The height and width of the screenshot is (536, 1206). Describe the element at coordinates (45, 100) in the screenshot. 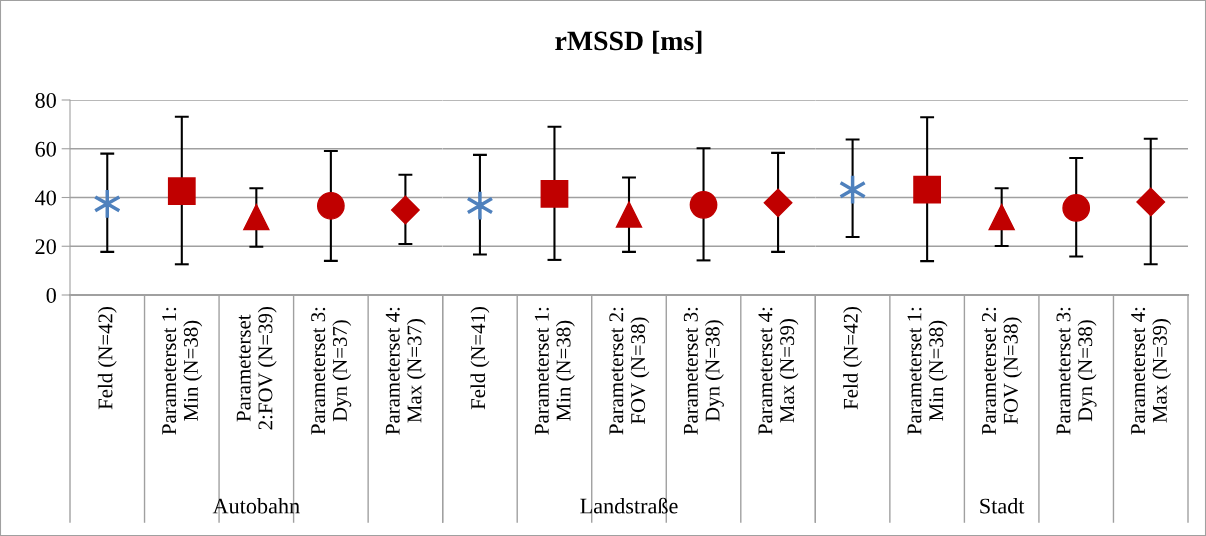

I see `y-tick-label: 80` at that location.